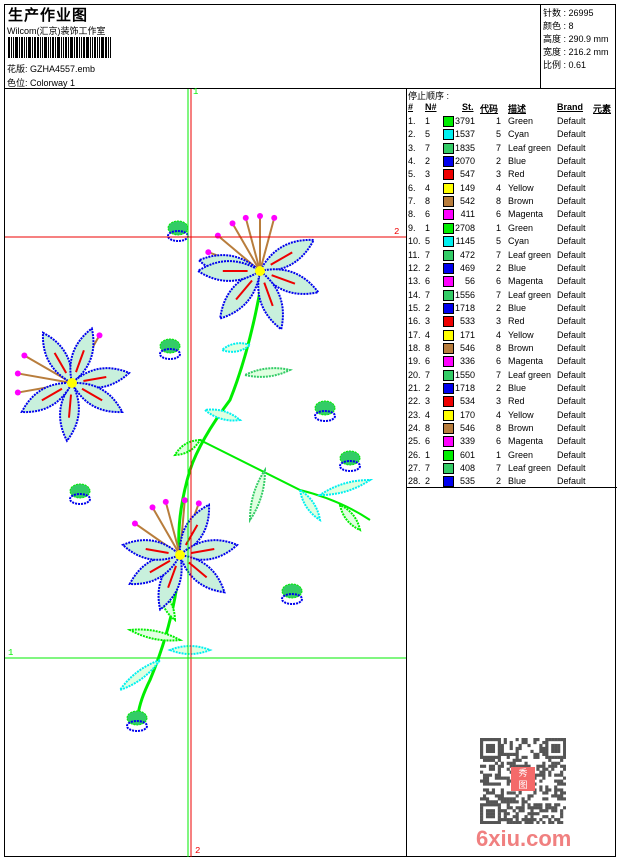 This screenshot has height=860, width=620. Describe the element at coordinates (576, 52) in the screenshot. I see `design-width: 宽度 : 216.2 mm` at that location.